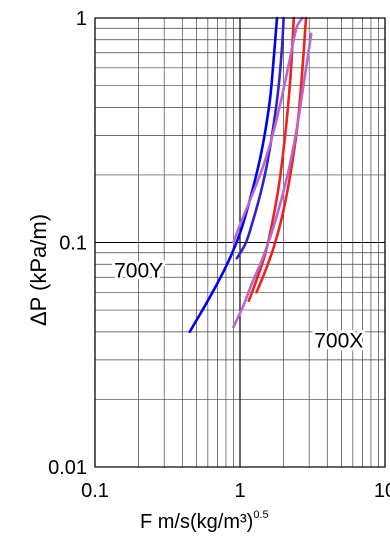 The height and width of the screenshot is (548, 390). I want to click on x-tick-label: 0.1, so click(95, 491).